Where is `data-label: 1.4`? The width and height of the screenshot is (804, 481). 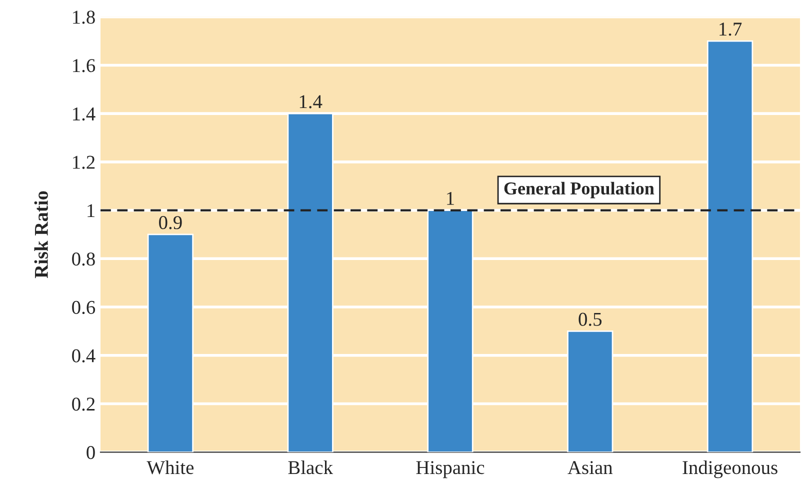
data-label: 1.4 is located at coordinates (311, 101).